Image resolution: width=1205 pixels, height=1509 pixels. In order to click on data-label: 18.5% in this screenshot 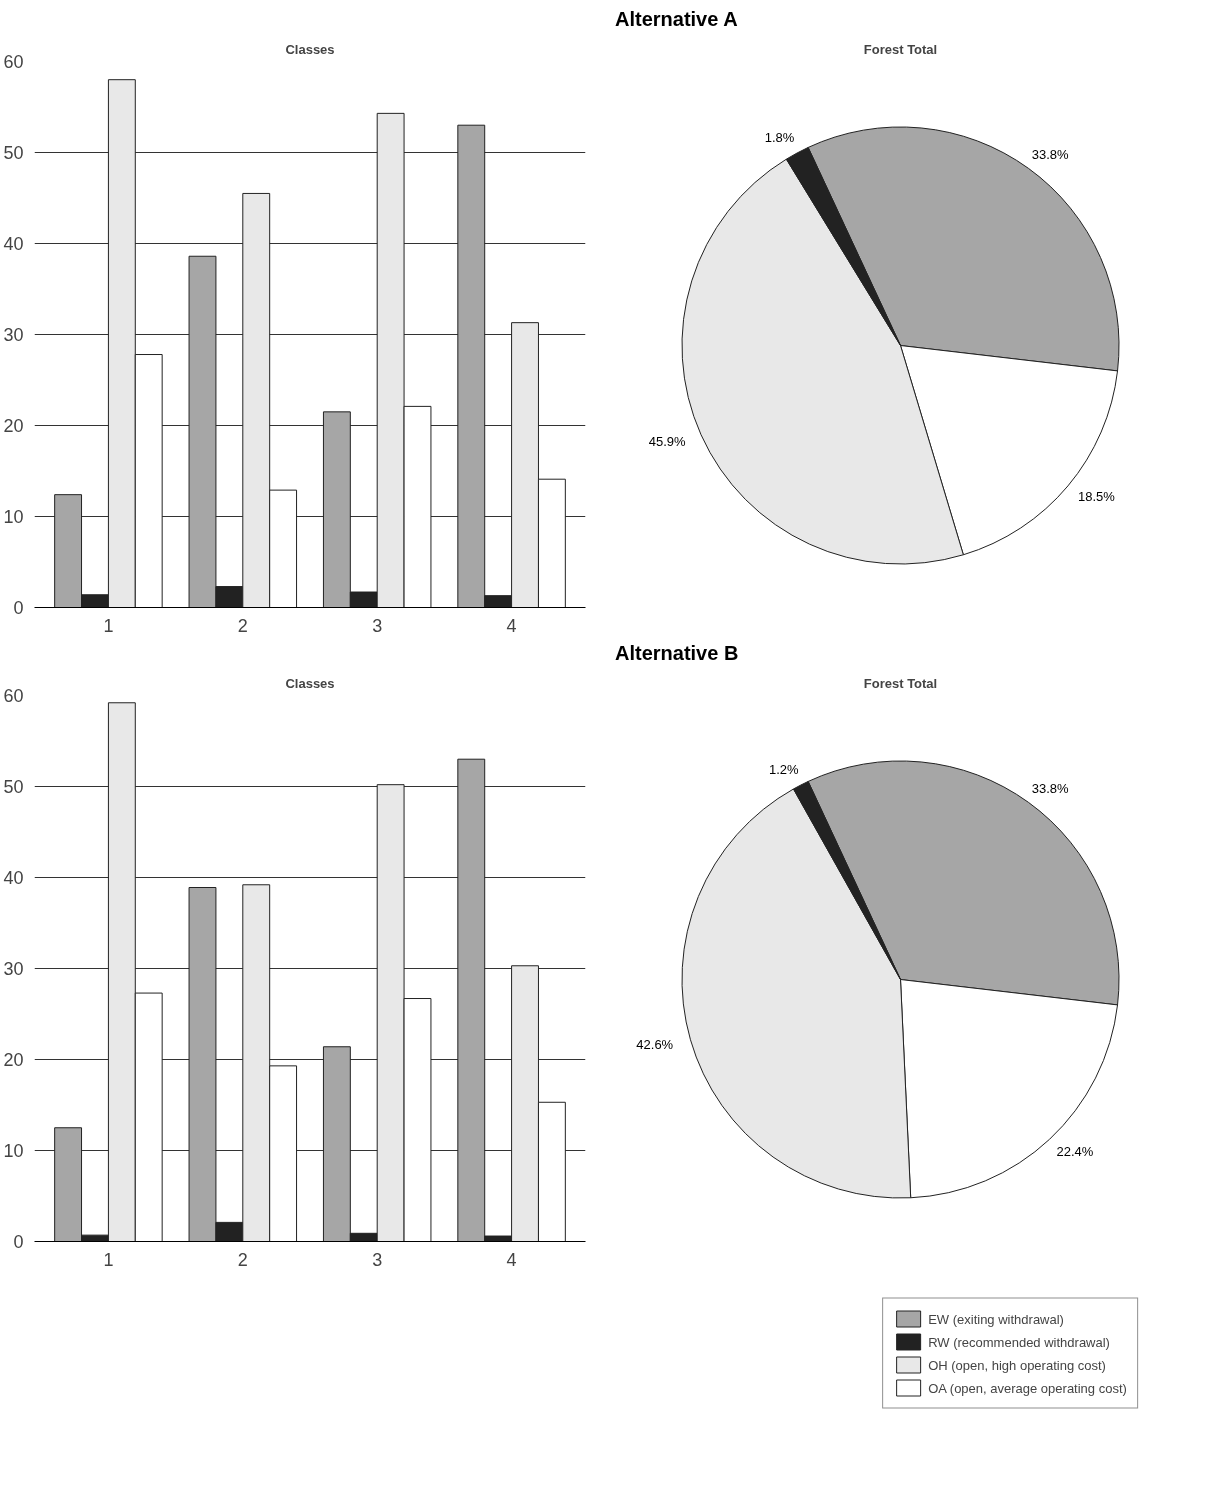, I will do `click(1096, 497)`.